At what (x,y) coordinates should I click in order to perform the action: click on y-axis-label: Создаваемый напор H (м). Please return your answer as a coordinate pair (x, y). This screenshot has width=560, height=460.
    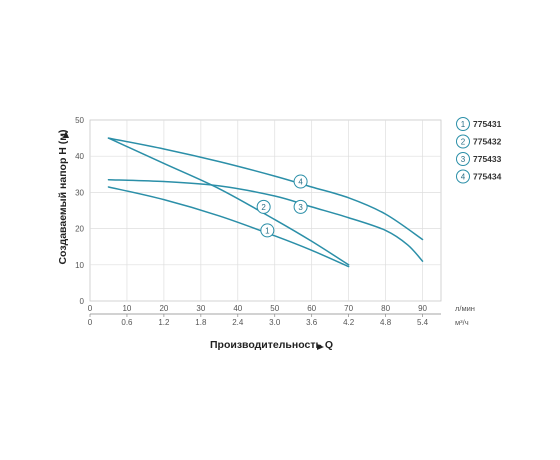
    Looking at the image, I should click on (63, 196).